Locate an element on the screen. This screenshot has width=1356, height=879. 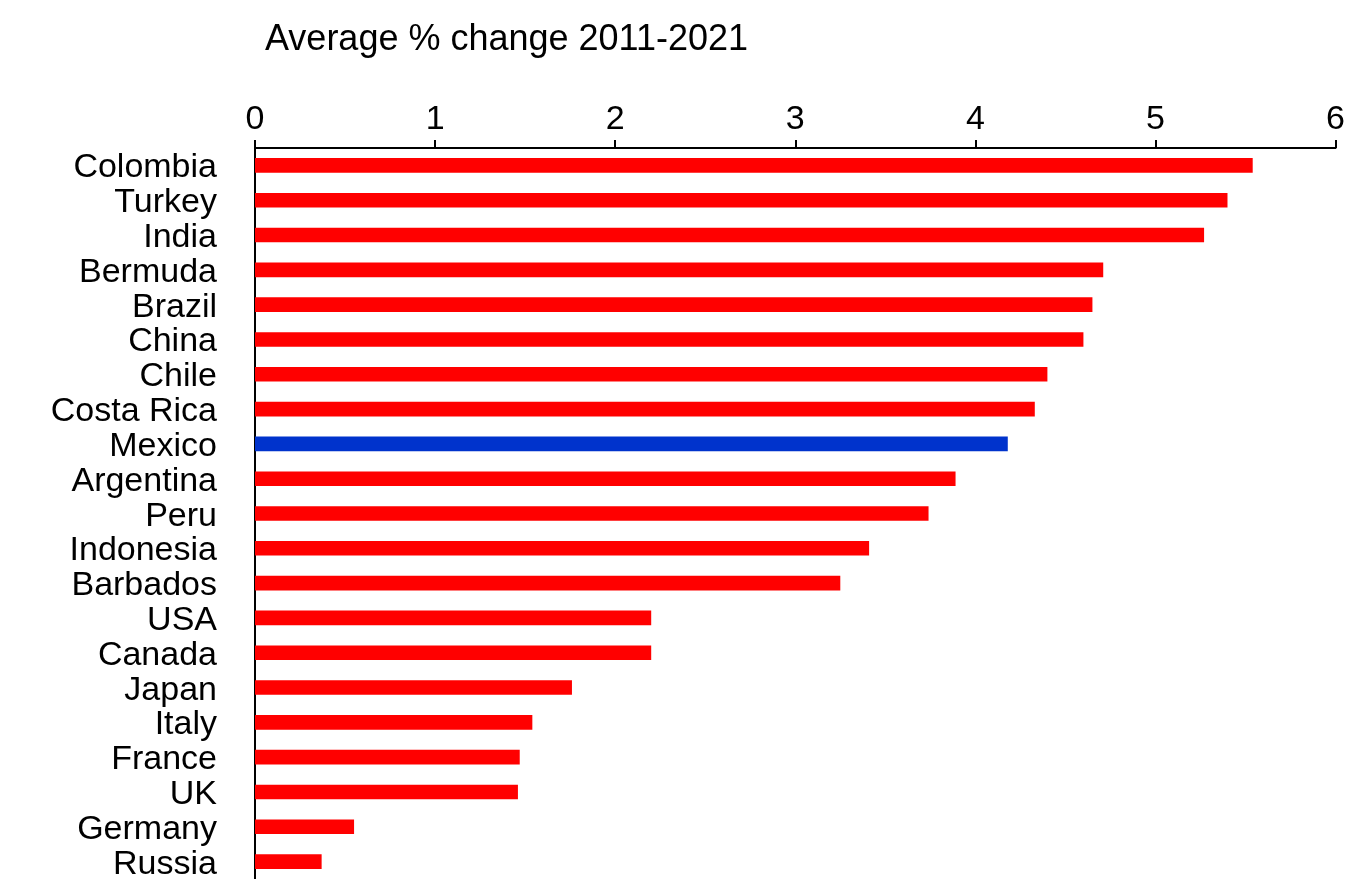
x-tick-label: 0 is located at coordinates (255, 117).